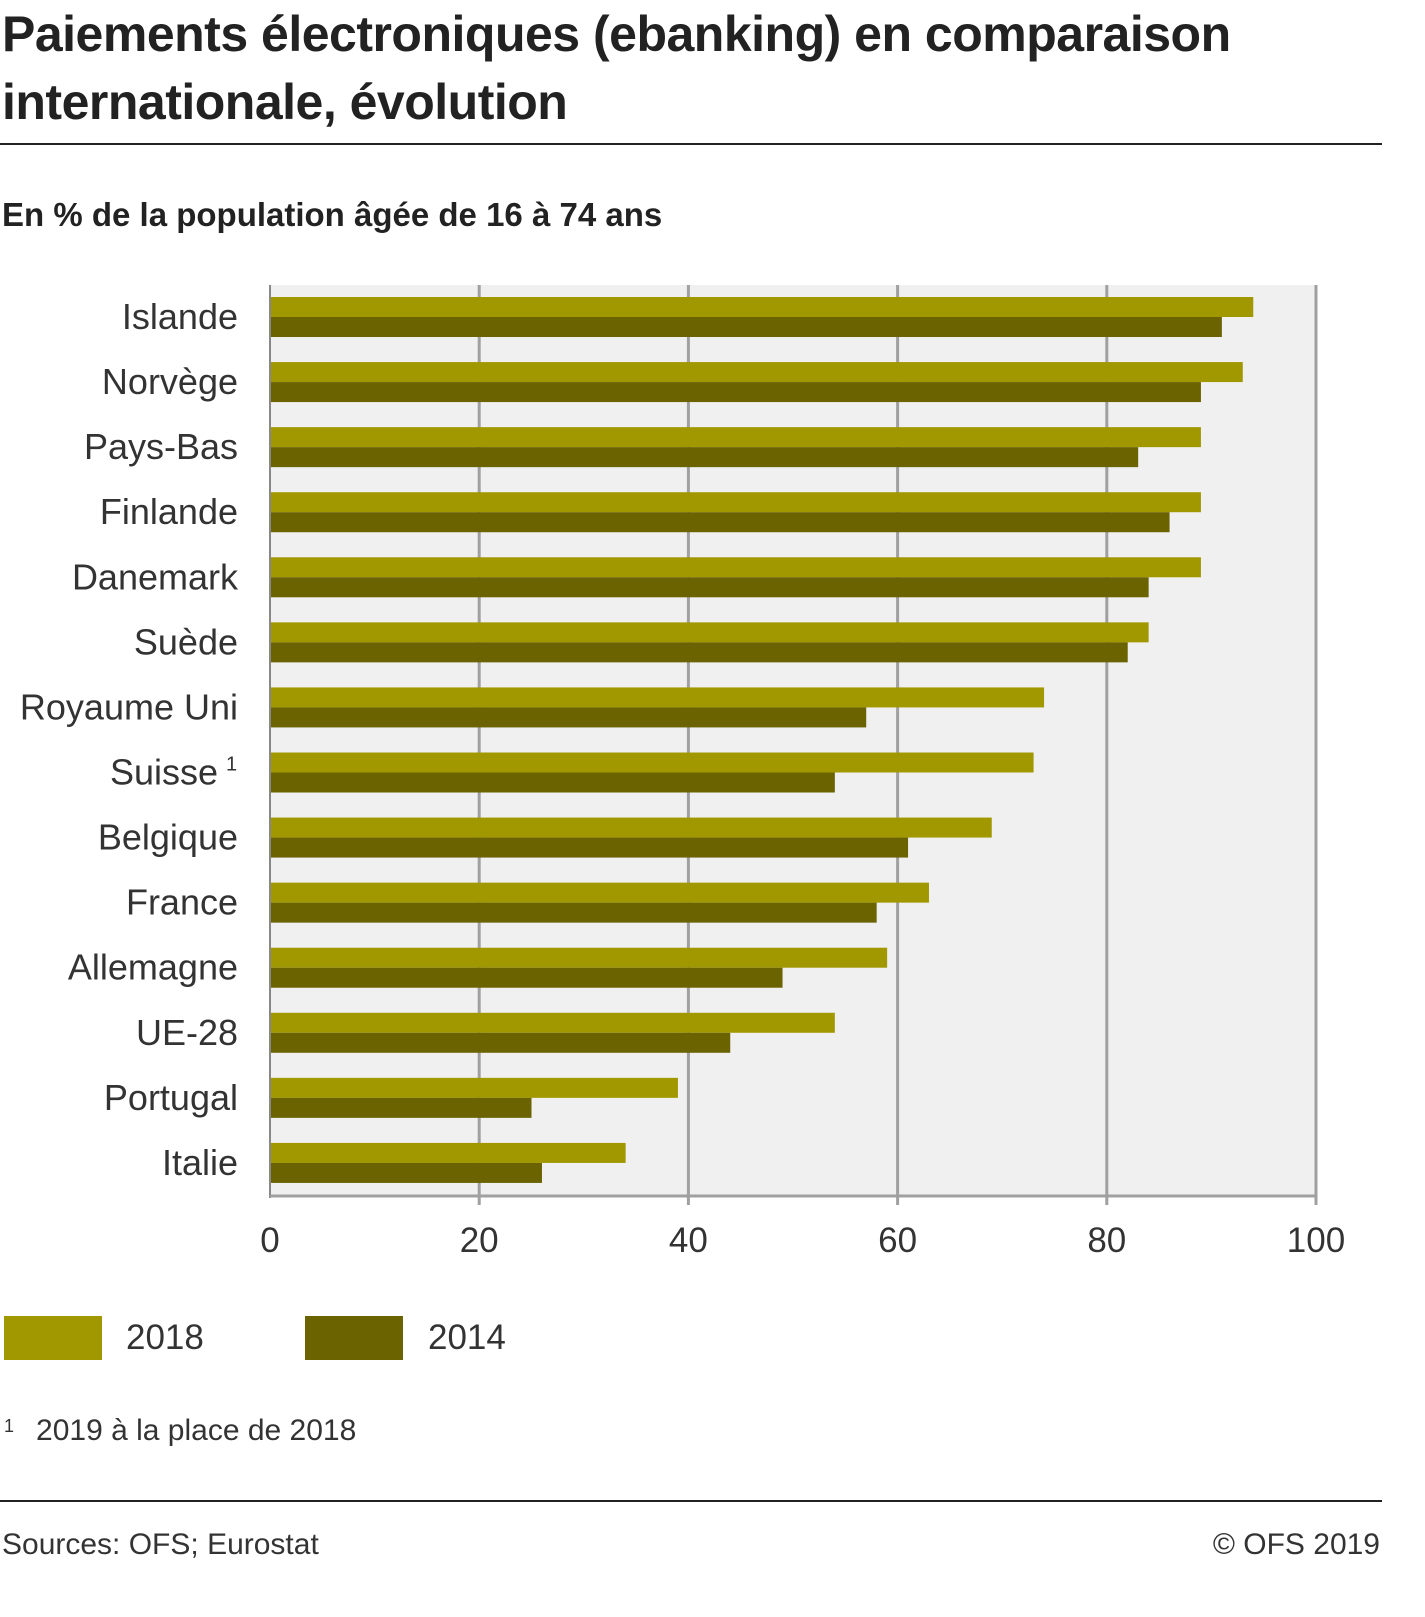 This screenshot has height=1617, width=1425. Describe the element at coordinates (688, 1240) in the screenshot. I see `x-tick-label: 40` at that location.